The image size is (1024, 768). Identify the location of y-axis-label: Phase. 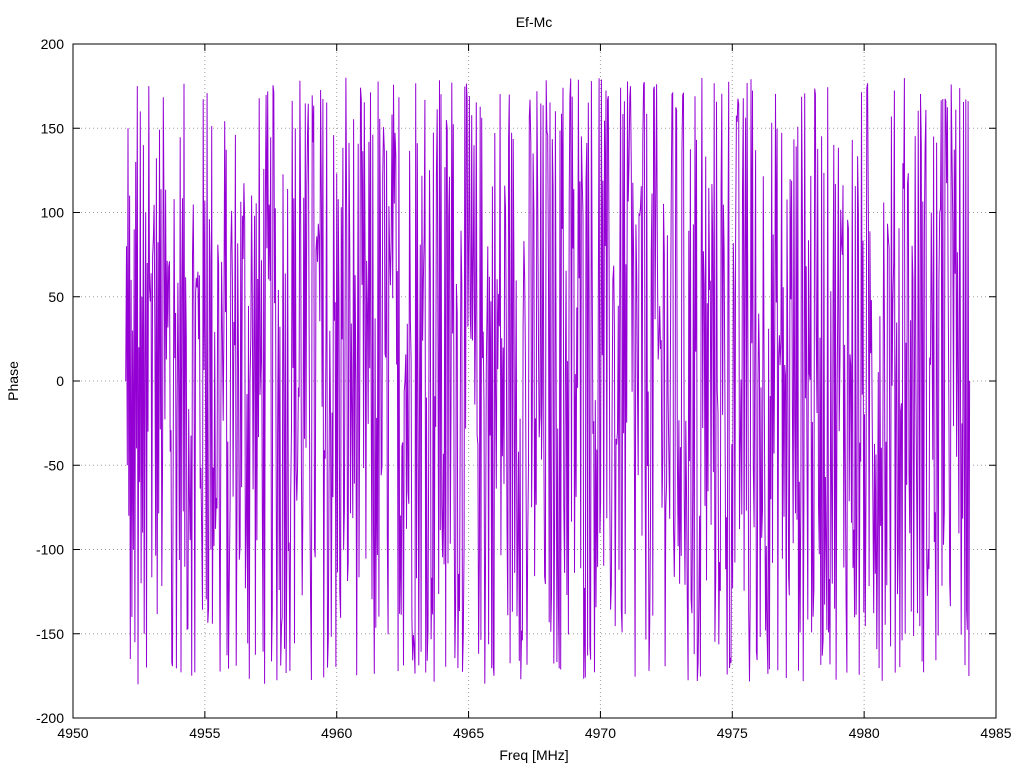
(13, 381).